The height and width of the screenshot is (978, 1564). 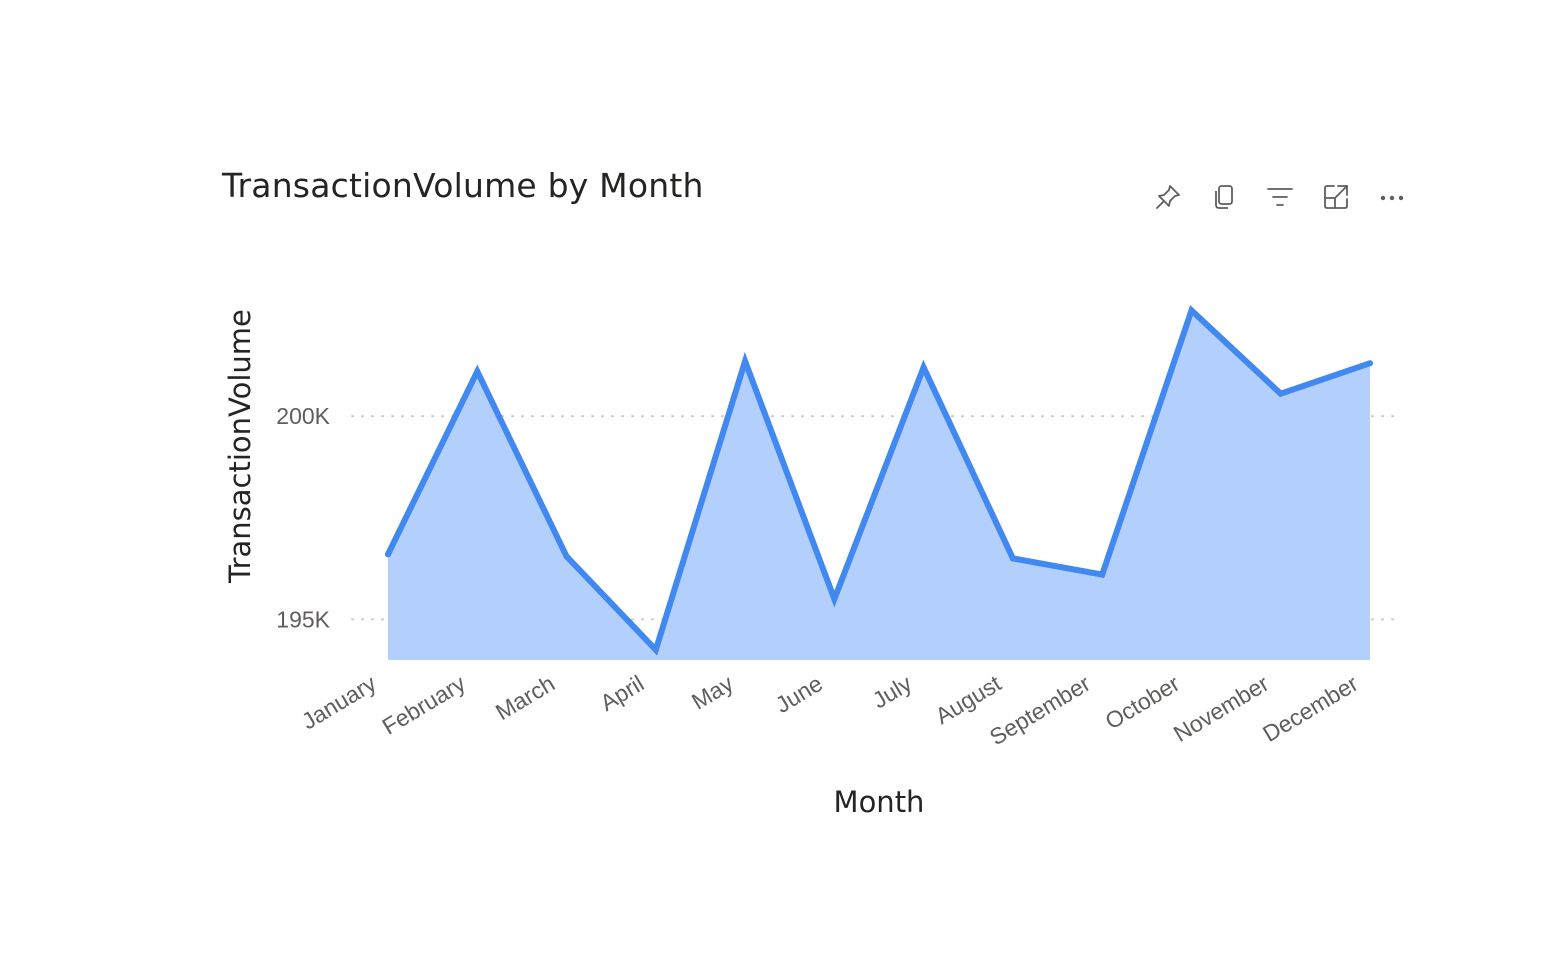 What do you see at coordinates (1191, 310) in the screenshot?
I see `data-point-october` at bounding box center [1191, 310].